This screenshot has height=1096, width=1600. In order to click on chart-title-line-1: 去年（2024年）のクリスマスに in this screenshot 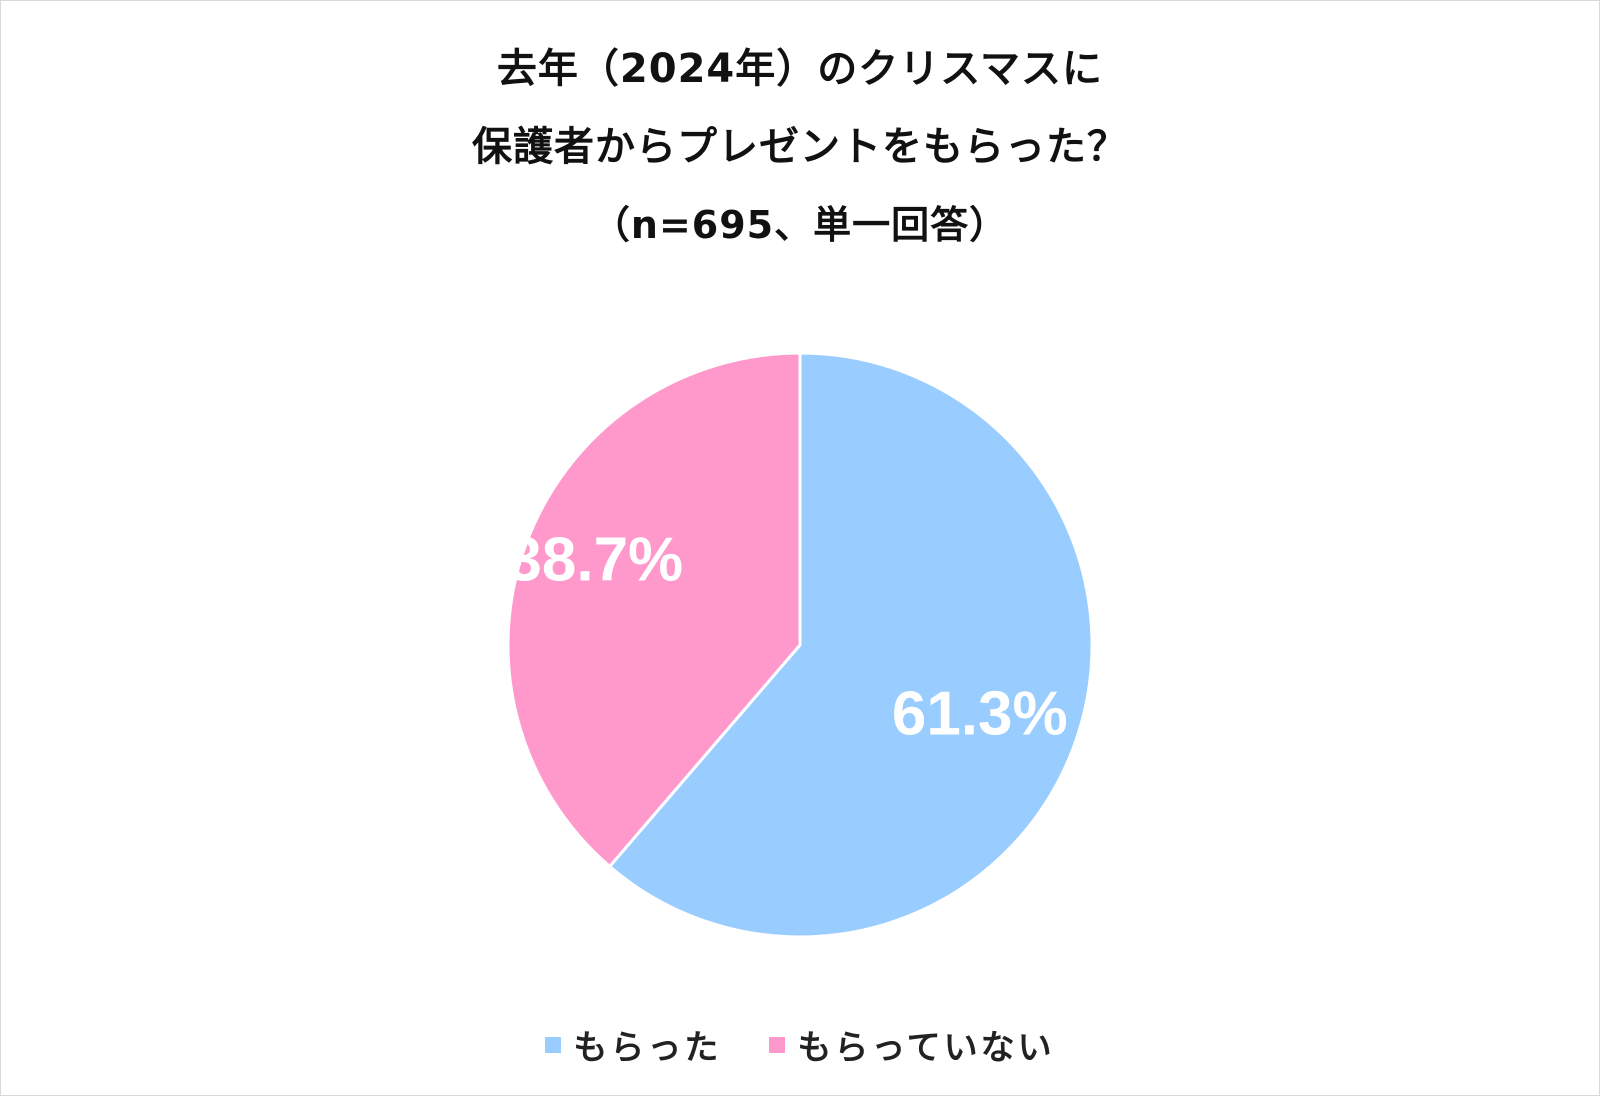, I will do `click(800, 69)`.